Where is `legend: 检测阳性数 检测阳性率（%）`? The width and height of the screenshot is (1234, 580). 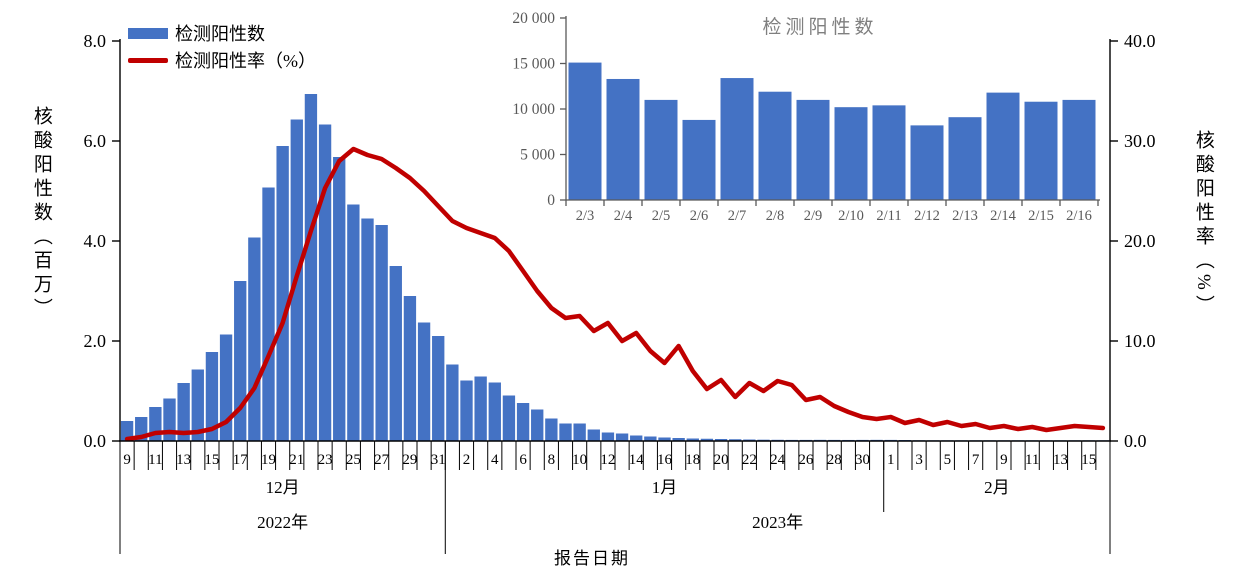 legend: 检测阳性数 检测阳性率（%） is located at coordinates (222, 47).